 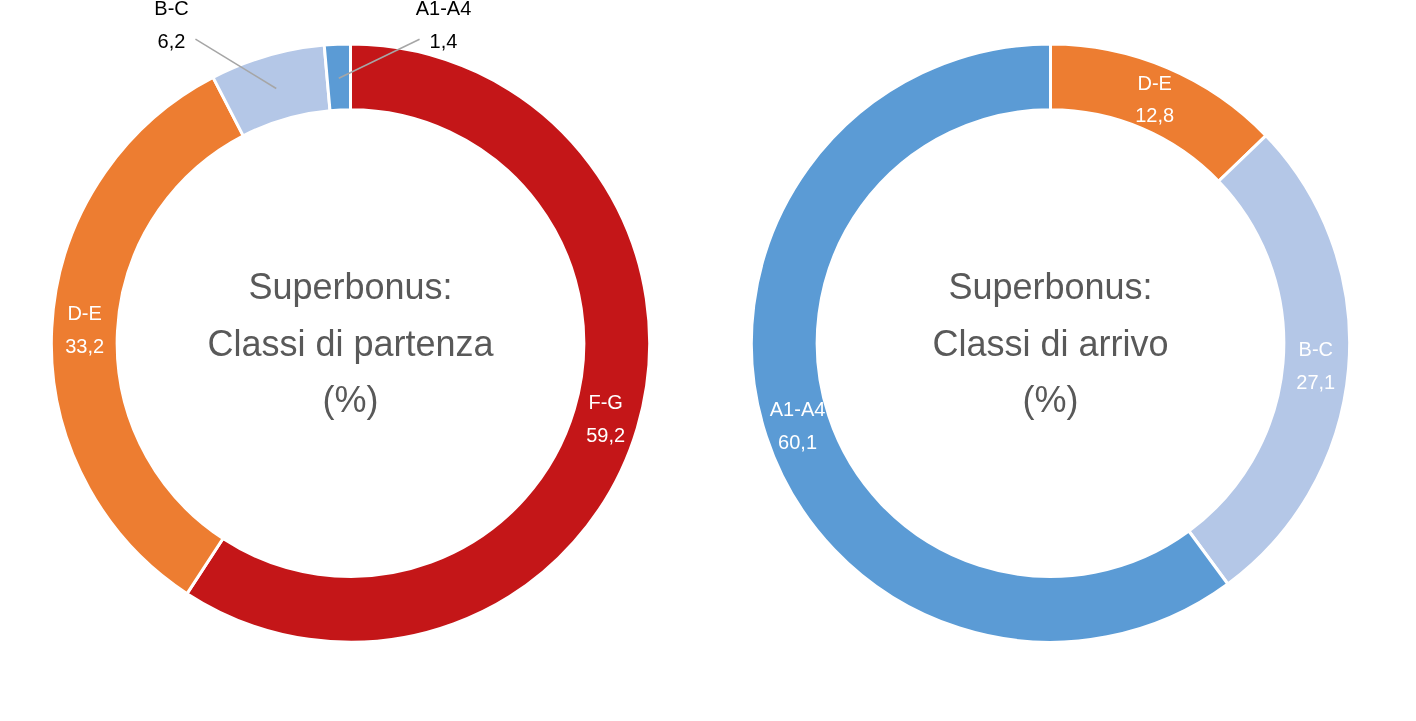 I want to click on data-label: 6,2, so click(x=171, y=40).